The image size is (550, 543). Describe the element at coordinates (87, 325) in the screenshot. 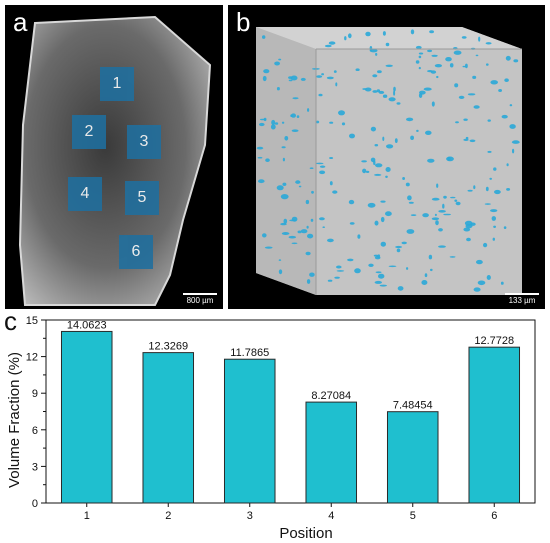

I see `bar-value-label: 14.0623` at that location.